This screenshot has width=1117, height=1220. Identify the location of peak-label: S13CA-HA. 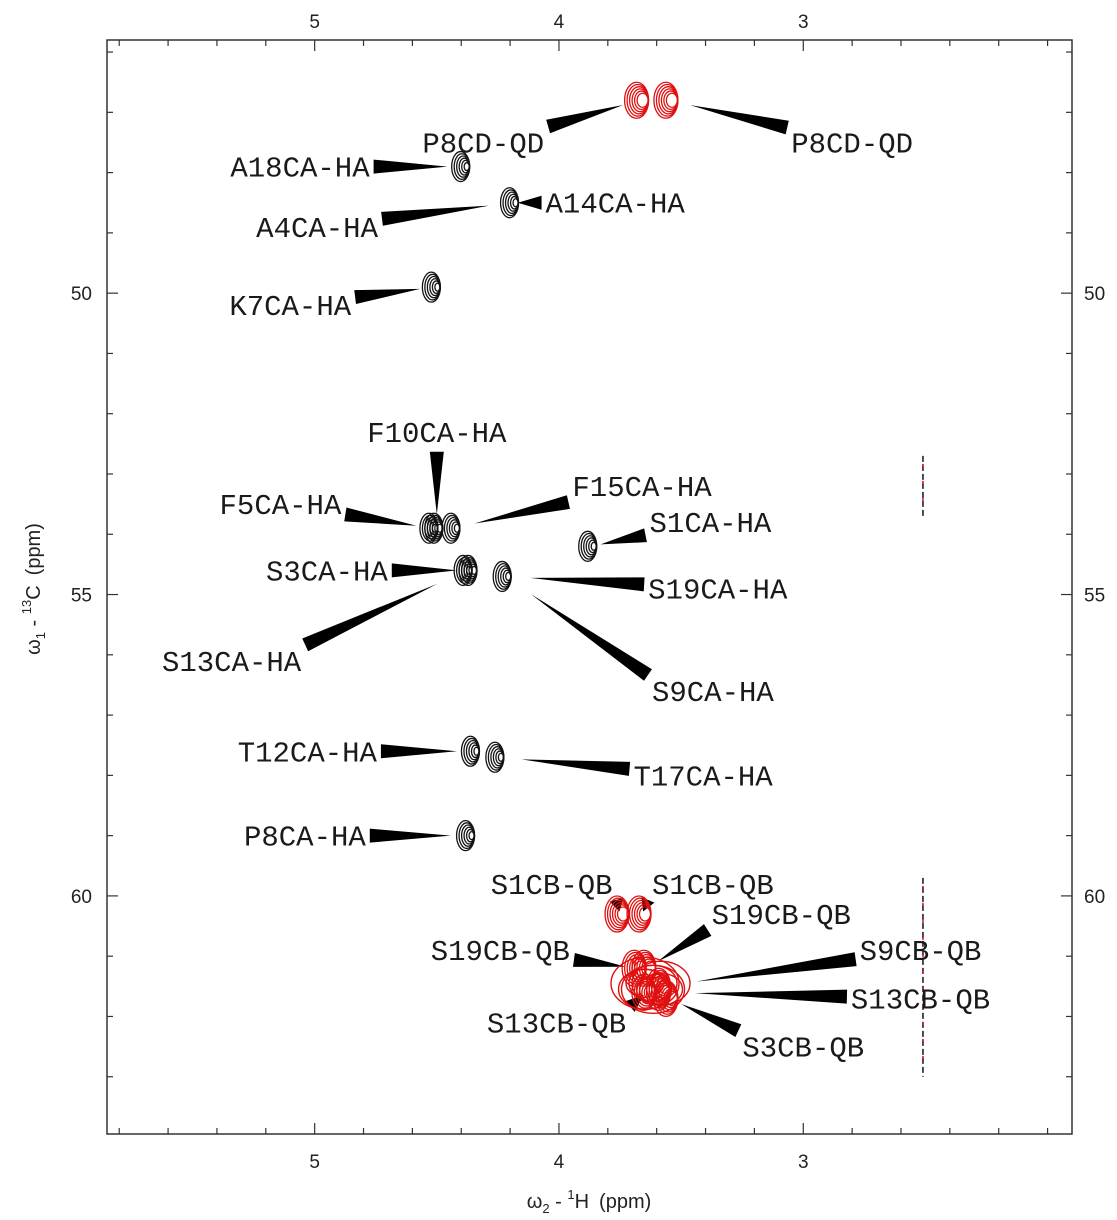
(232, 663).